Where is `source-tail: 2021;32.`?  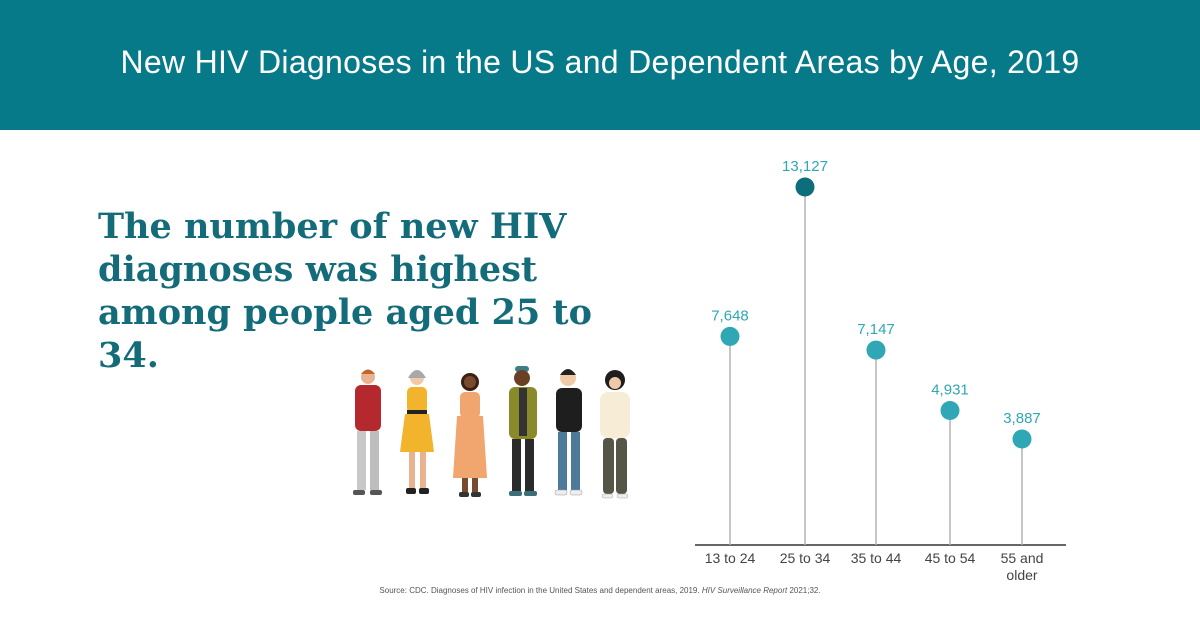
source-tail: 2021;32. is located at coordinates (805, 590).